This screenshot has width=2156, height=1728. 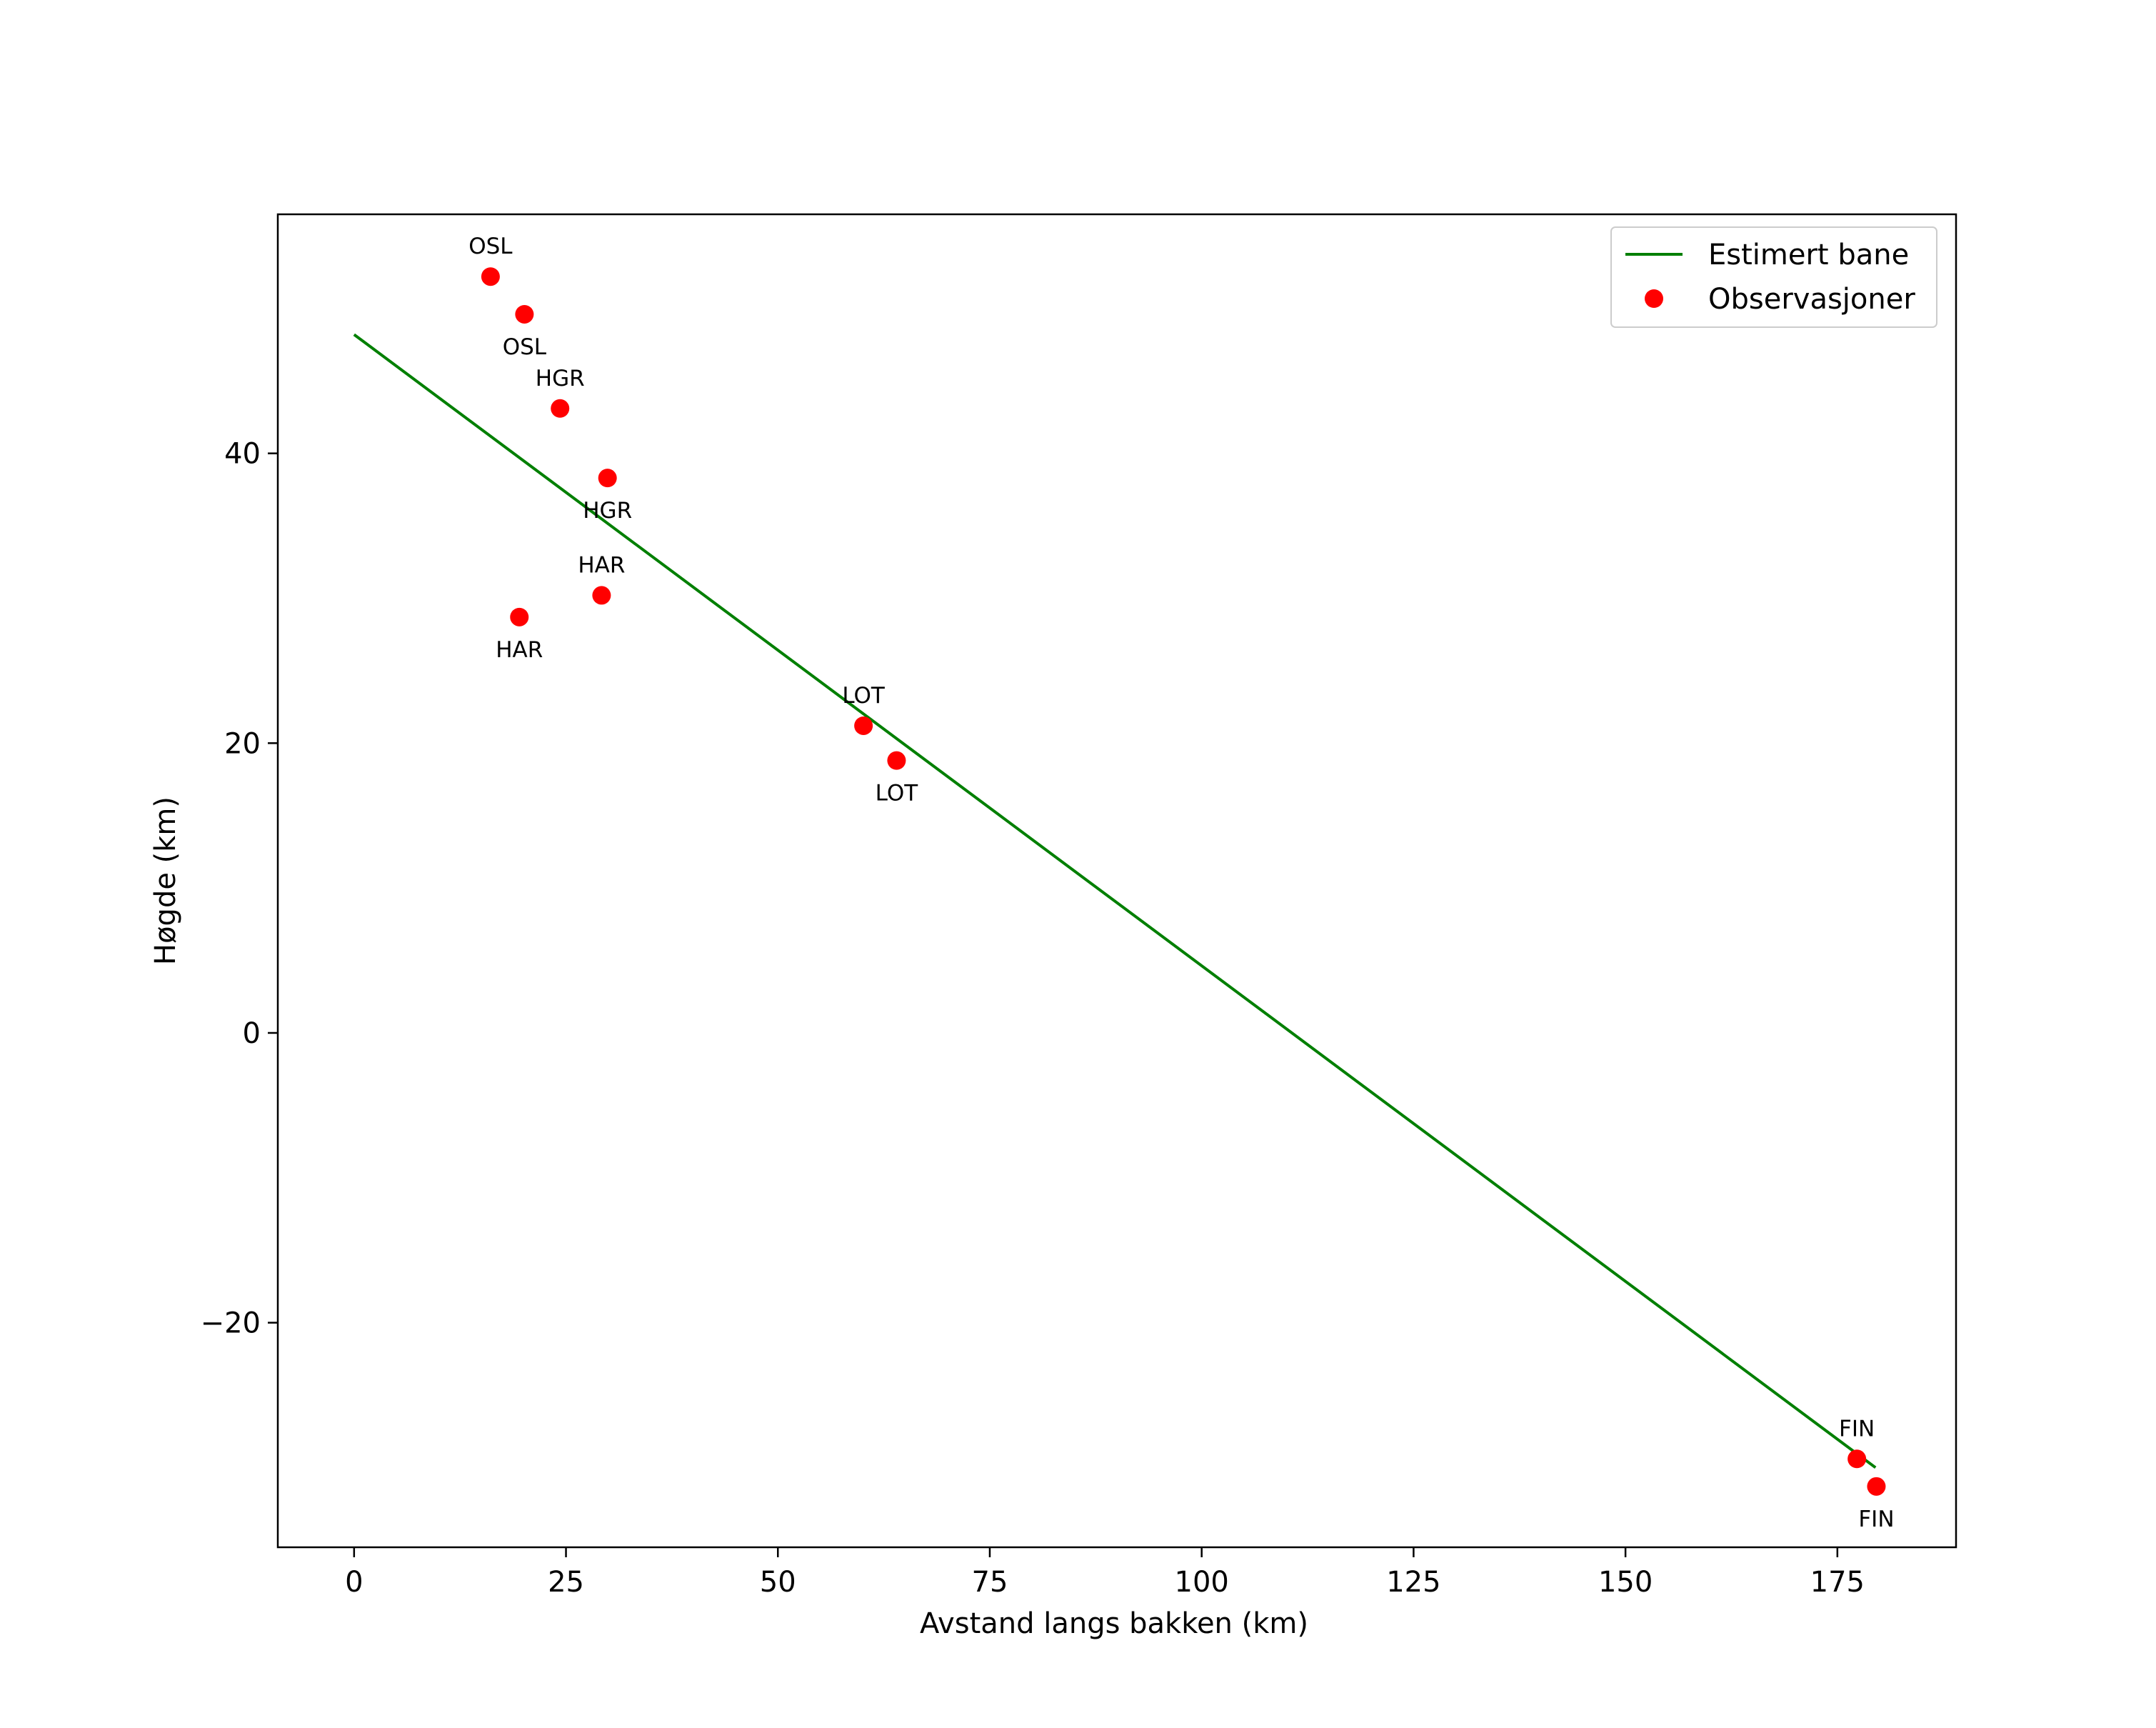 What do you see at coordinates (1413, 1582) in the screenshot?
I see `x-tick-label: 125` at bounding box center [1413, 1582].